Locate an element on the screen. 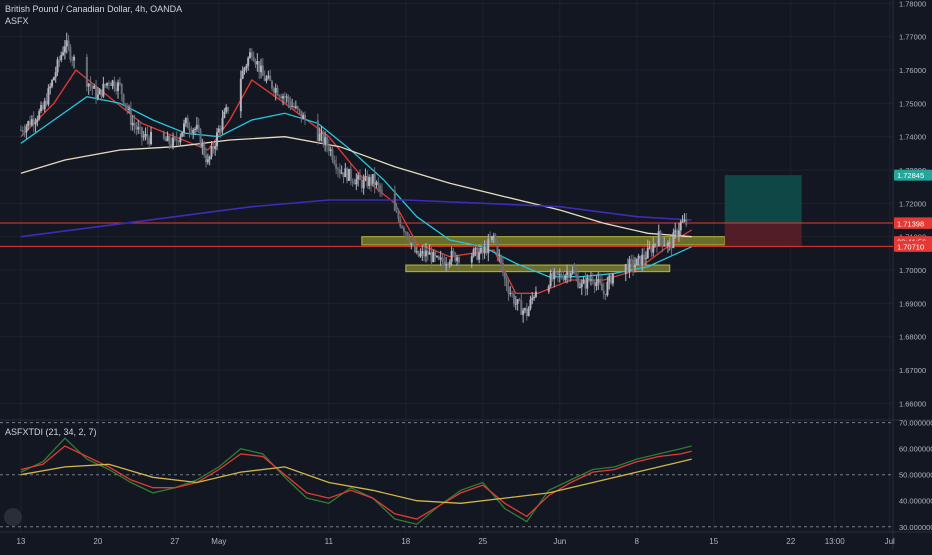 The height and width of the screenshot is (555, 932). support-zone is located at coordinates (543, 241).